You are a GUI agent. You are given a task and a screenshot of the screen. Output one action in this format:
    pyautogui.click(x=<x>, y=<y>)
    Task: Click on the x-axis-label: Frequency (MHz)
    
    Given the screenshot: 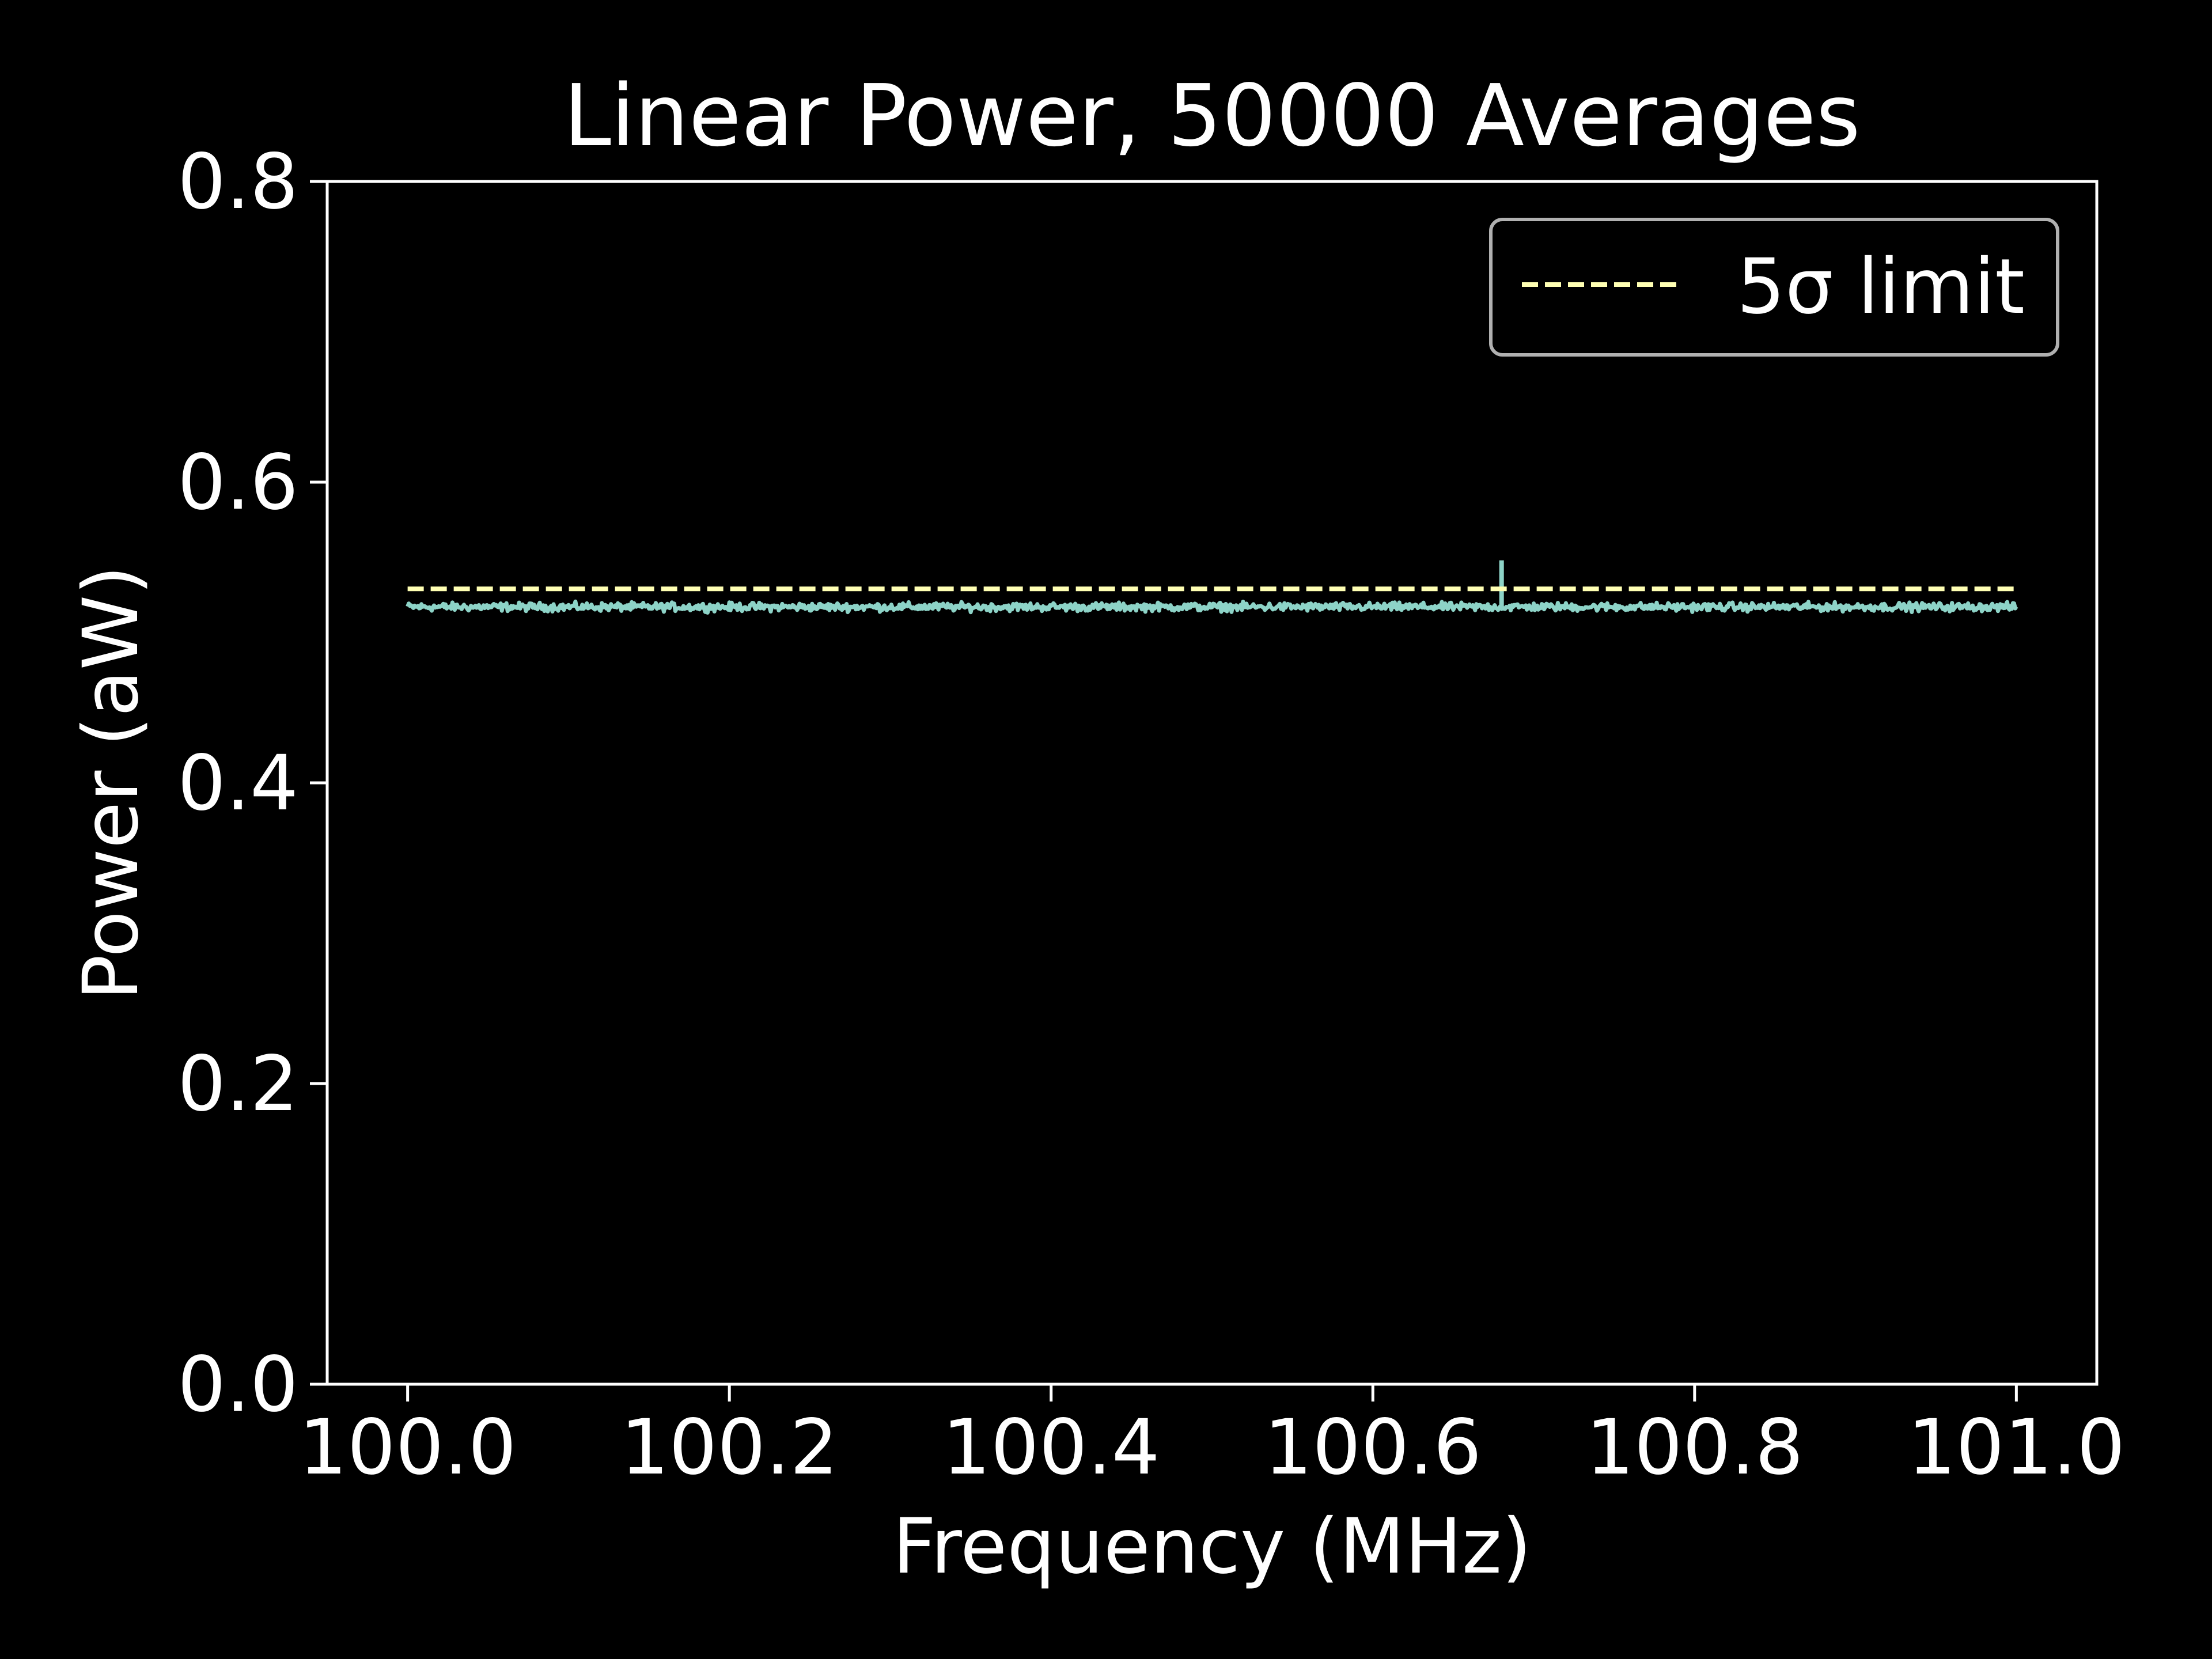 What is the action you would take?
    pyautogui.click(x=1211, y=1546)
    